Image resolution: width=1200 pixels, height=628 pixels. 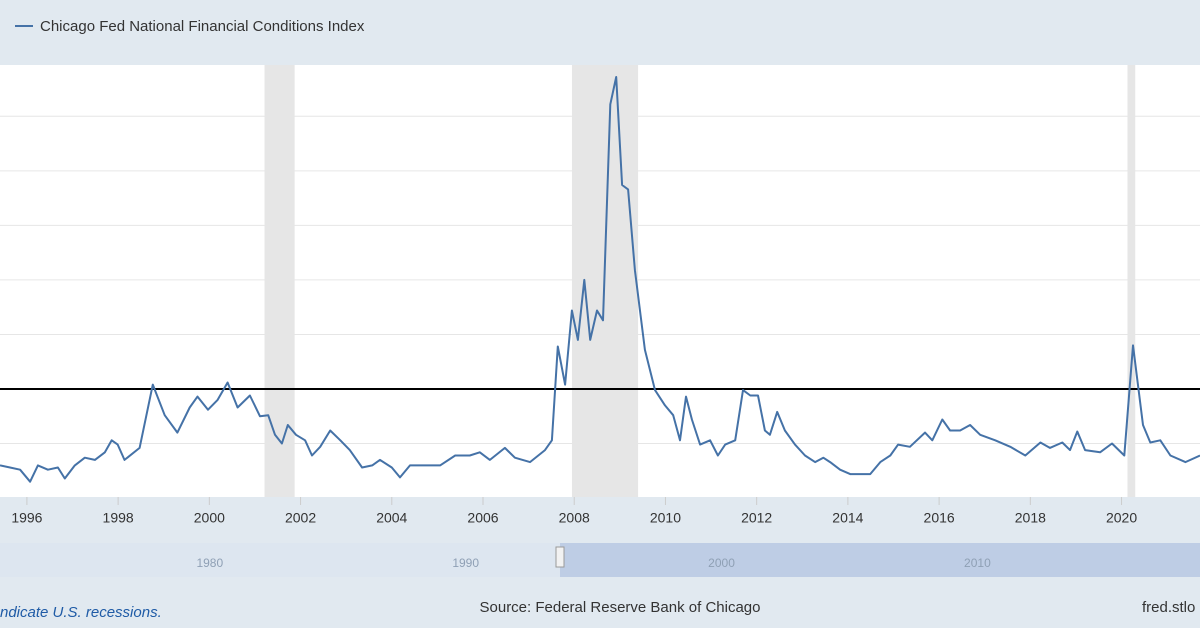 What do you see at coordinates (939, 518) in the screenshot?
I see `x-tick-label: 2016` at bounding box center [939, 518].